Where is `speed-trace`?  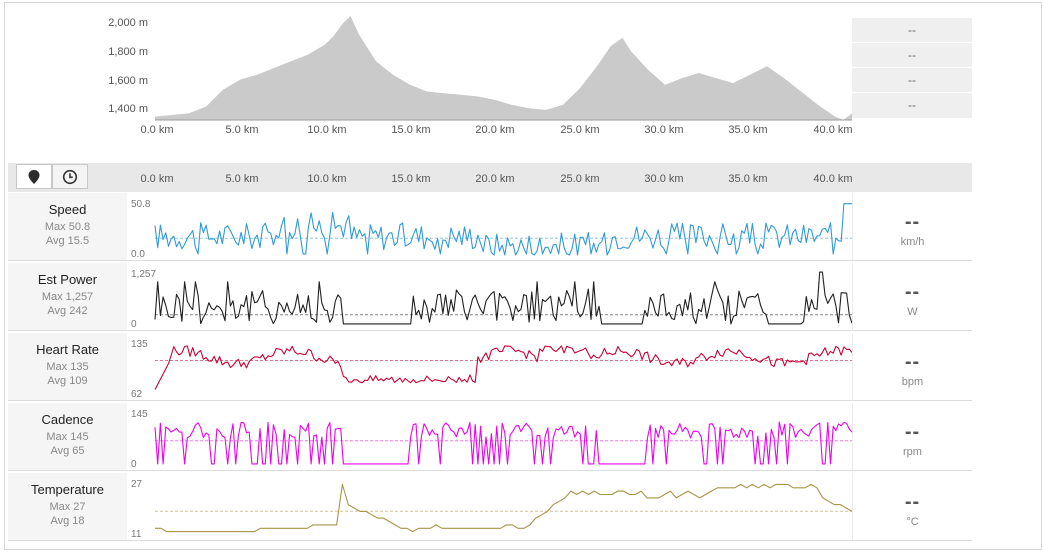 speed-trace is located at coordinates (503, 229).